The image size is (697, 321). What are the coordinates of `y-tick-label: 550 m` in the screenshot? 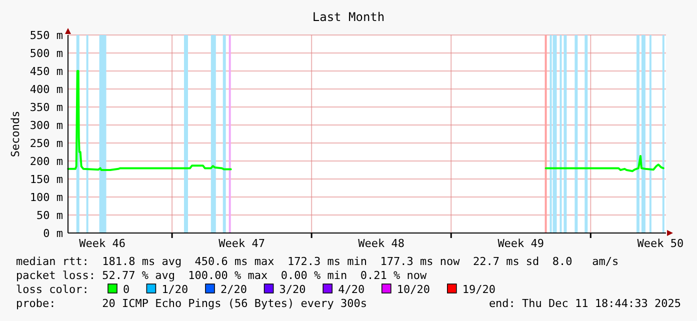 It's located at (47, 35).